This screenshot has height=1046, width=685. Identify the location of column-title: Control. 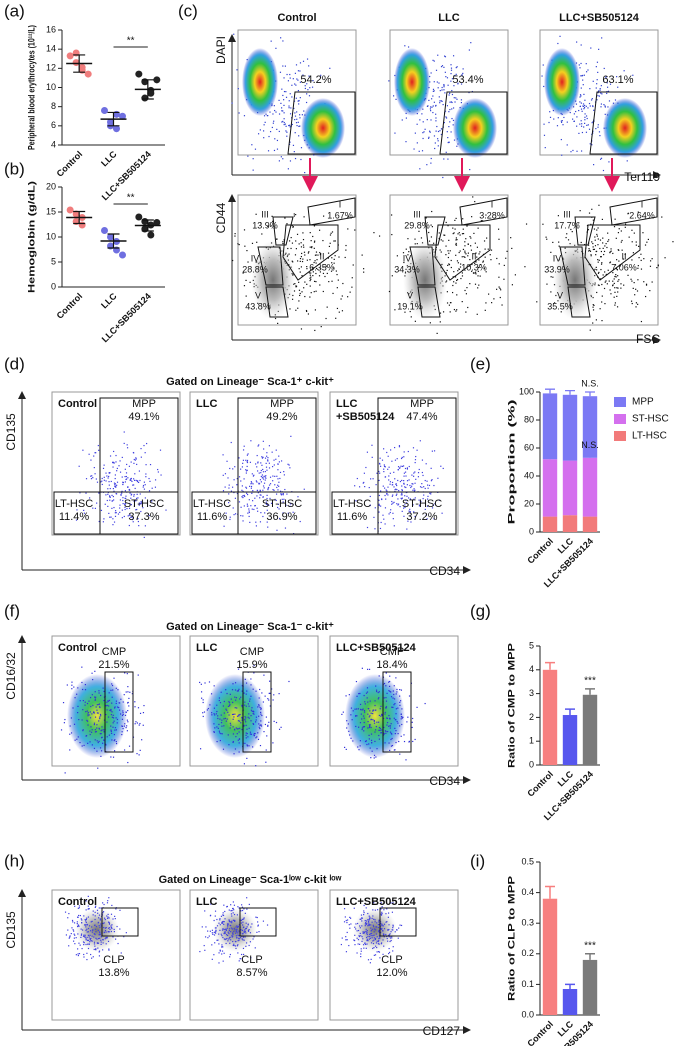
(77, 902).